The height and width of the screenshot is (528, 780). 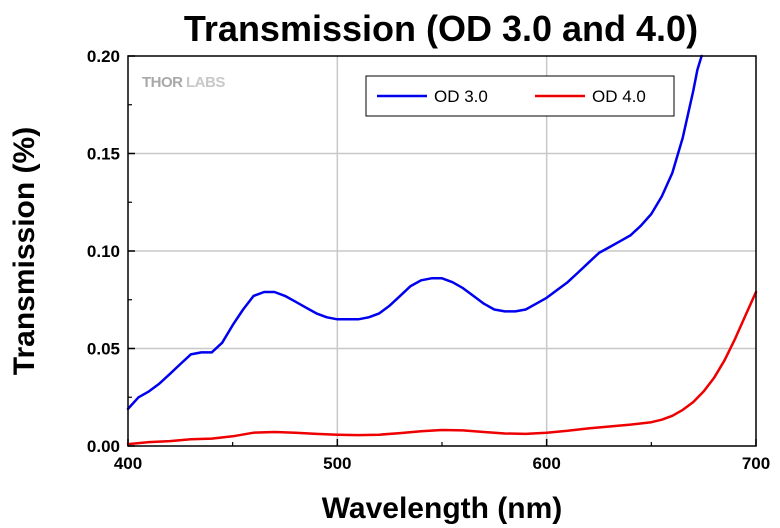 What do you see at coordinates (520, 96) in the screenshot?
I see `legend: OD 3.0 OD 4.0` at bounding box center [520, 96].